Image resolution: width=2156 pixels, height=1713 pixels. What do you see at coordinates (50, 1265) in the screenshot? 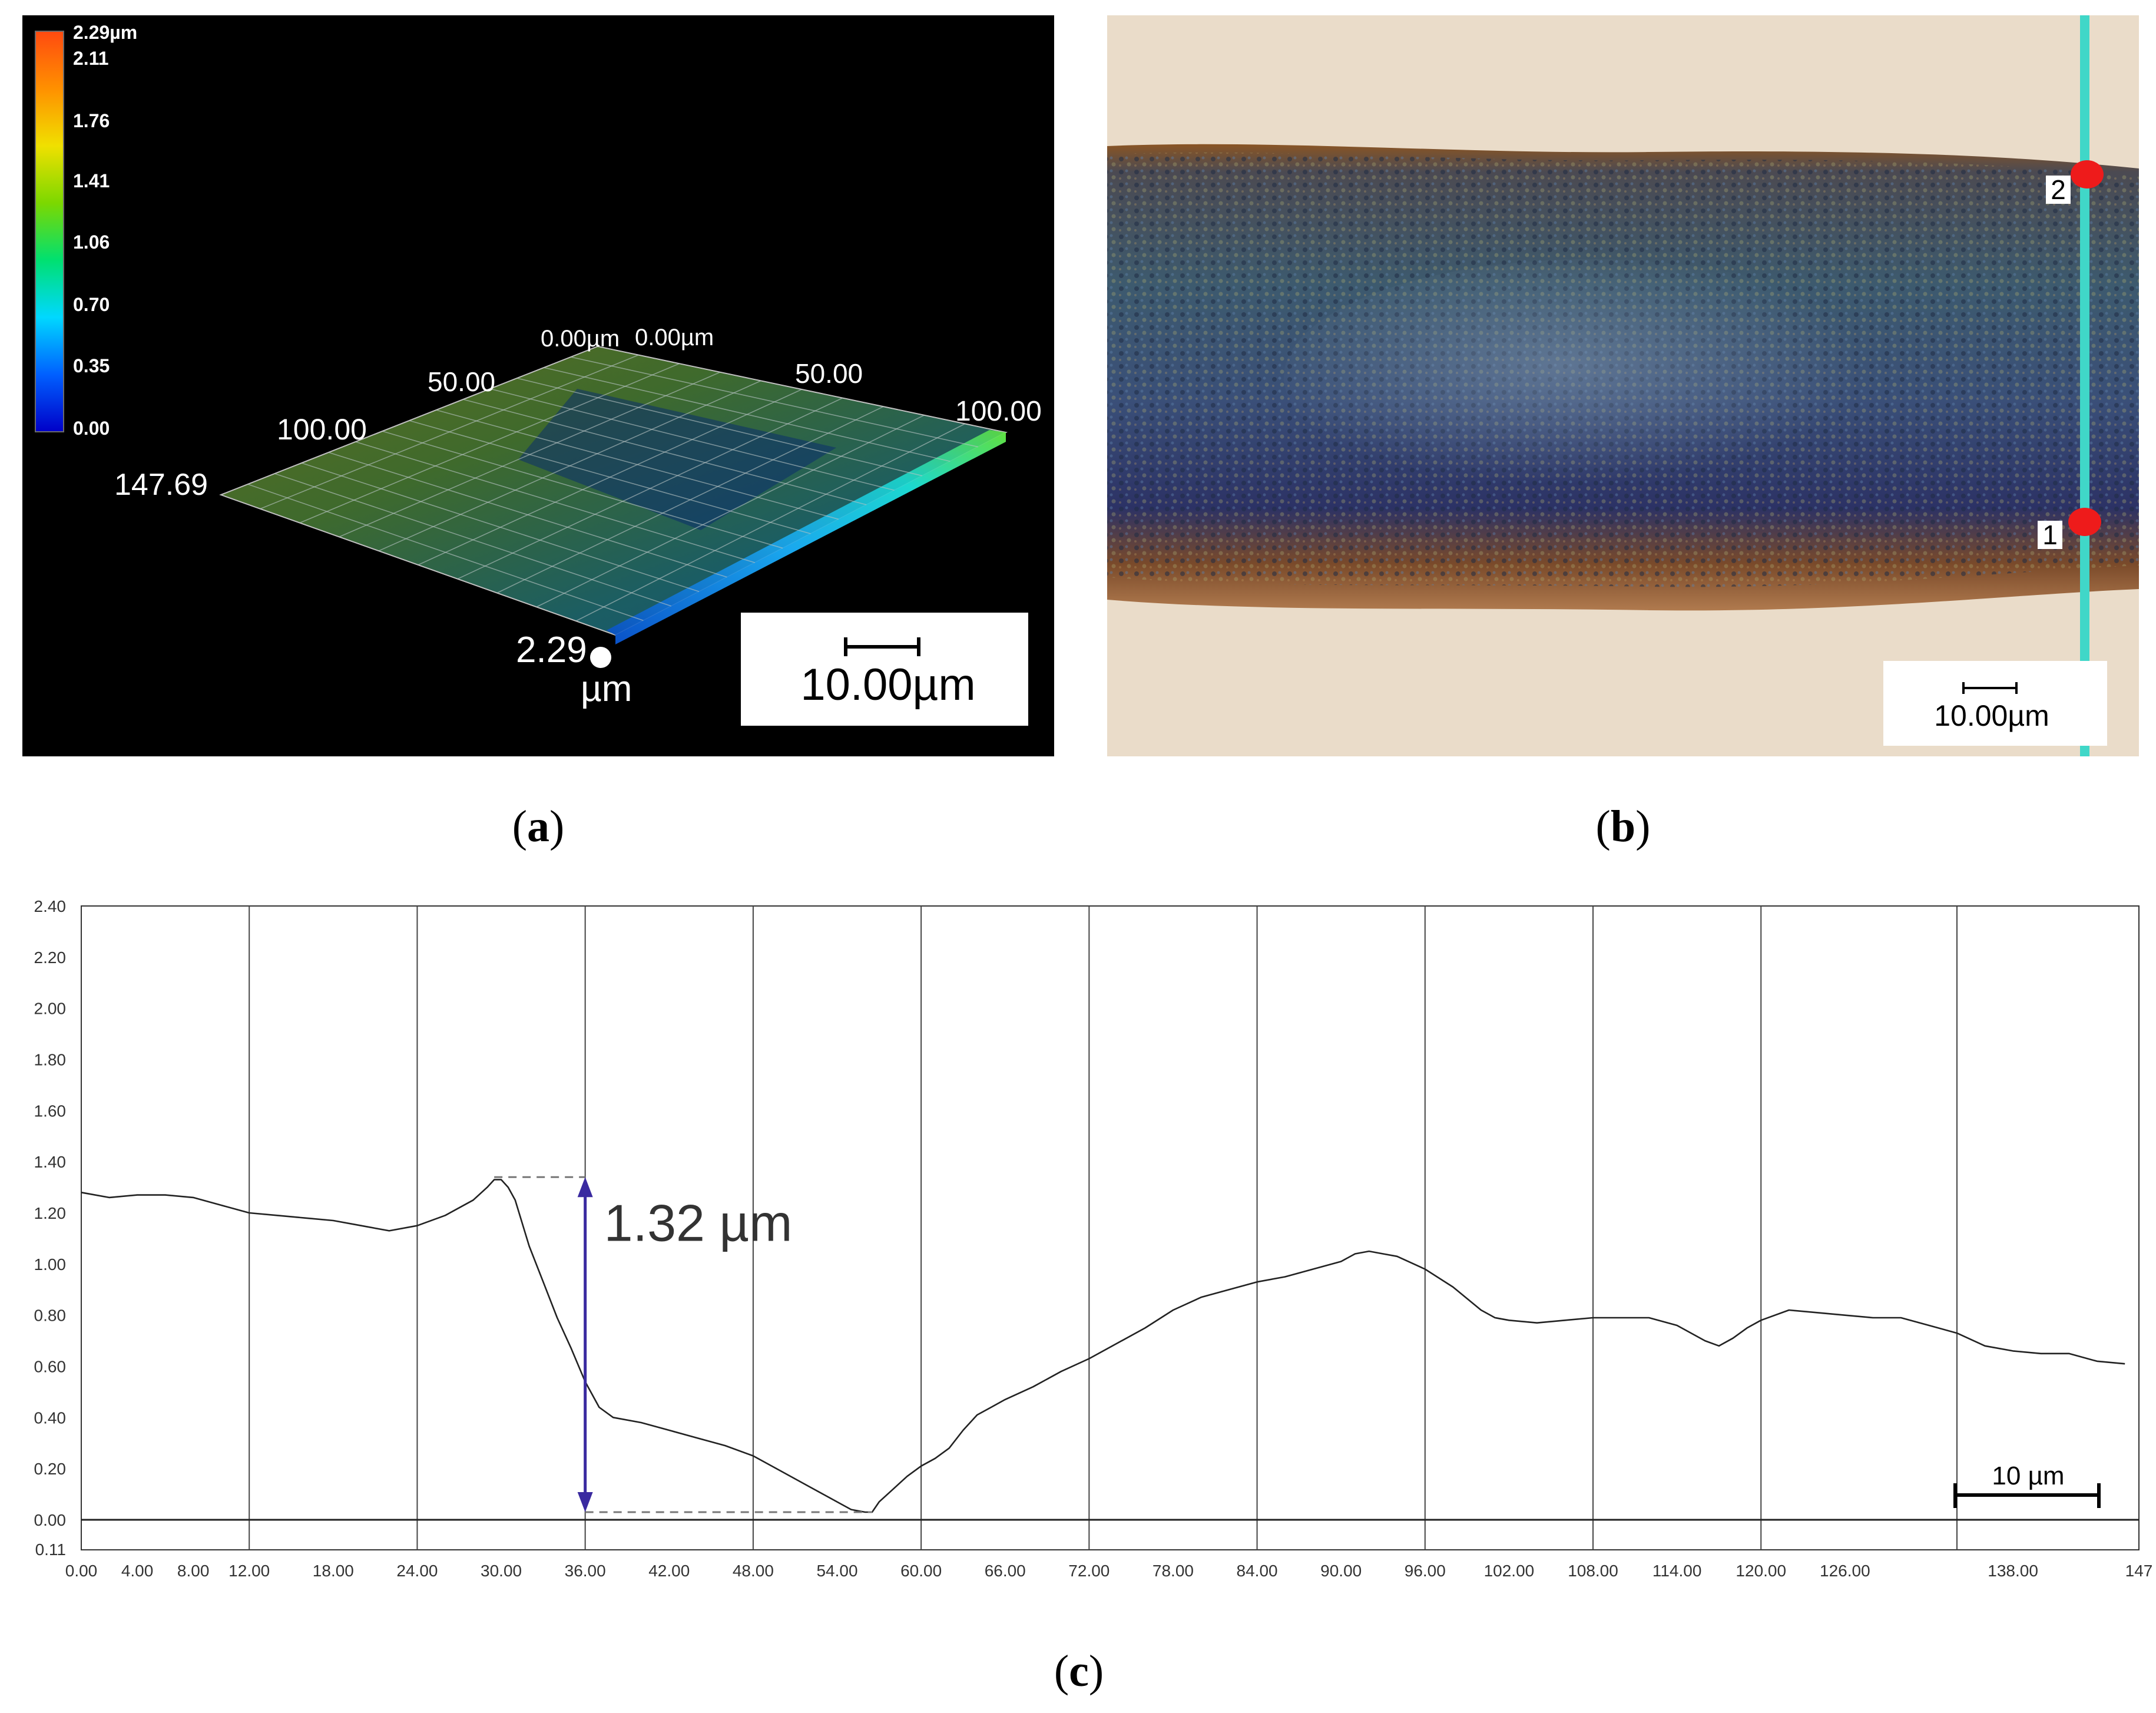
I see `y-tick-label: 1.00` at bounding box center [50, 1265].